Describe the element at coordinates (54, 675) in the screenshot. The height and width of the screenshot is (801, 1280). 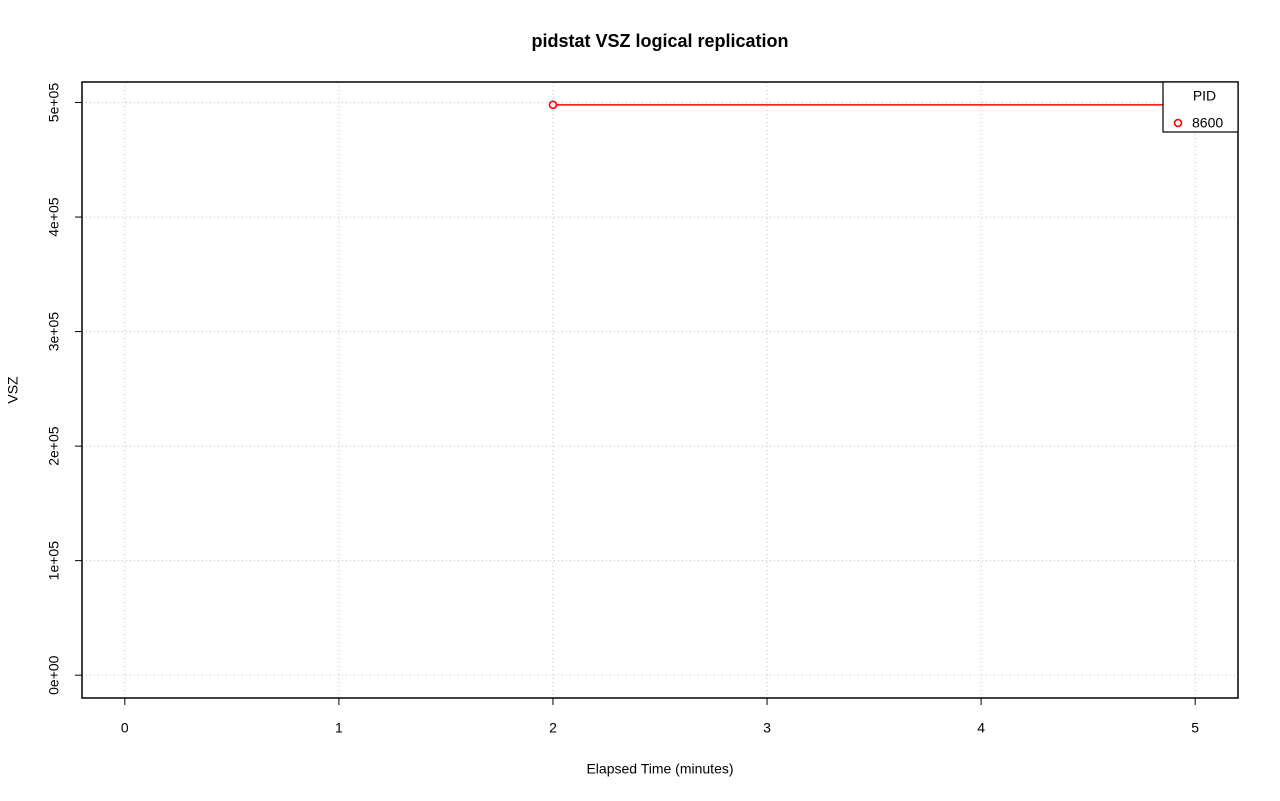
I see `y-tick-label: 0e+00` at that location.